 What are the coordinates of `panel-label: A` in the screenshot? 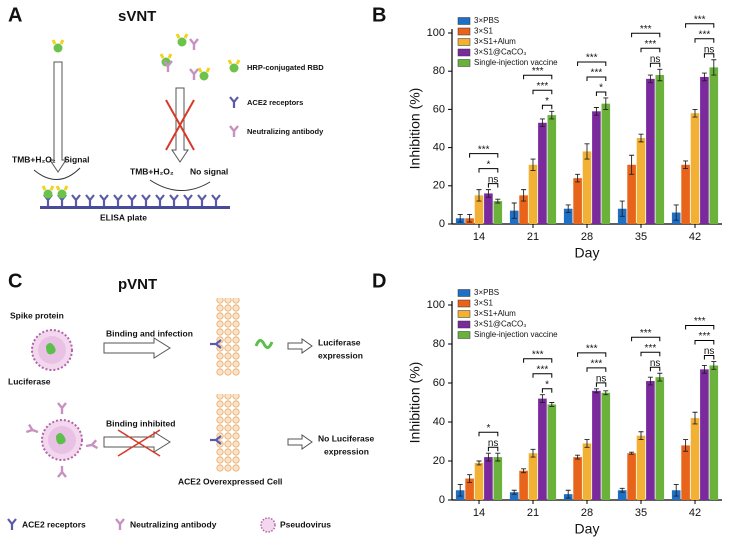 It's located at (15, 15).